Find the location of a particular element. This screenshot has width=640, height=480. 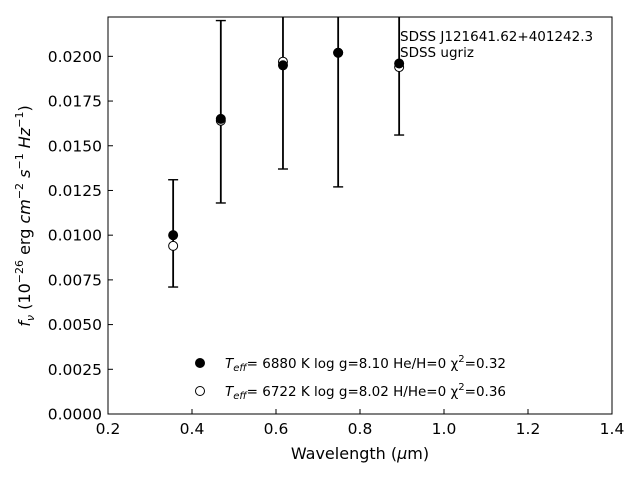

legend-entry-2: Teff= 6722 K log g=8.02 H/He=0 χ2=0.36 is located at coordinates (365, 392).